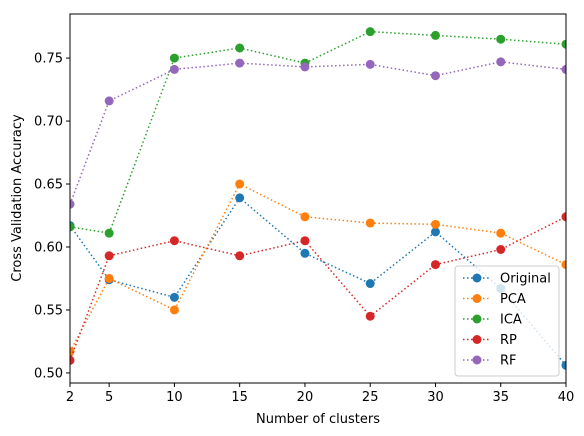  I want to click on x-tick-label: 2, so click(70, 397).